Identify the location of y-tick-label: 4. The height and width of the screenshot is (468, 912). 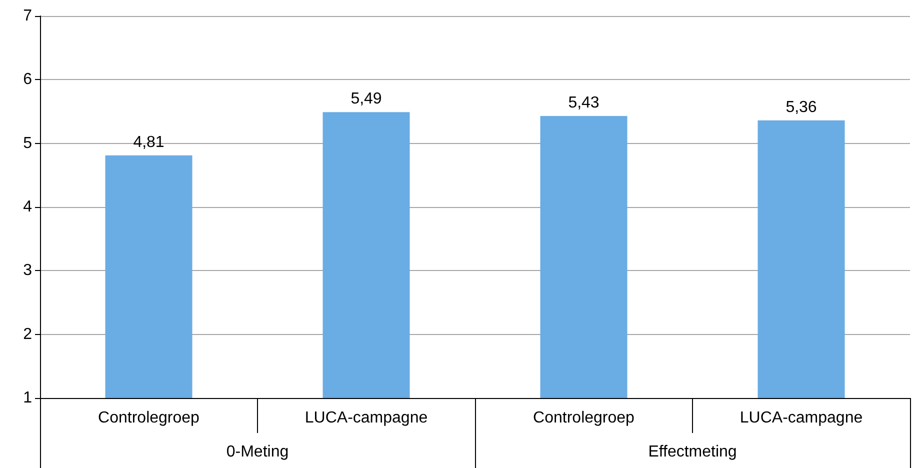
(27, 207).